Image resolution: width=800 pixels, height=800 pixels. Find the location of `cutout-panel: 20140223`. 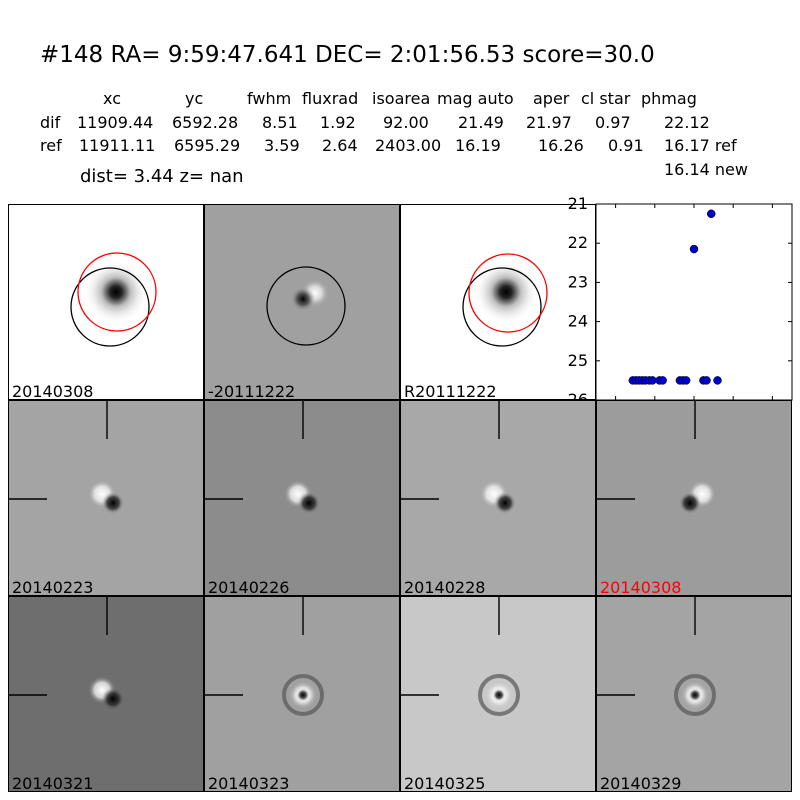

cutout-panel: 20140223 is located at coordinates (106, 498).